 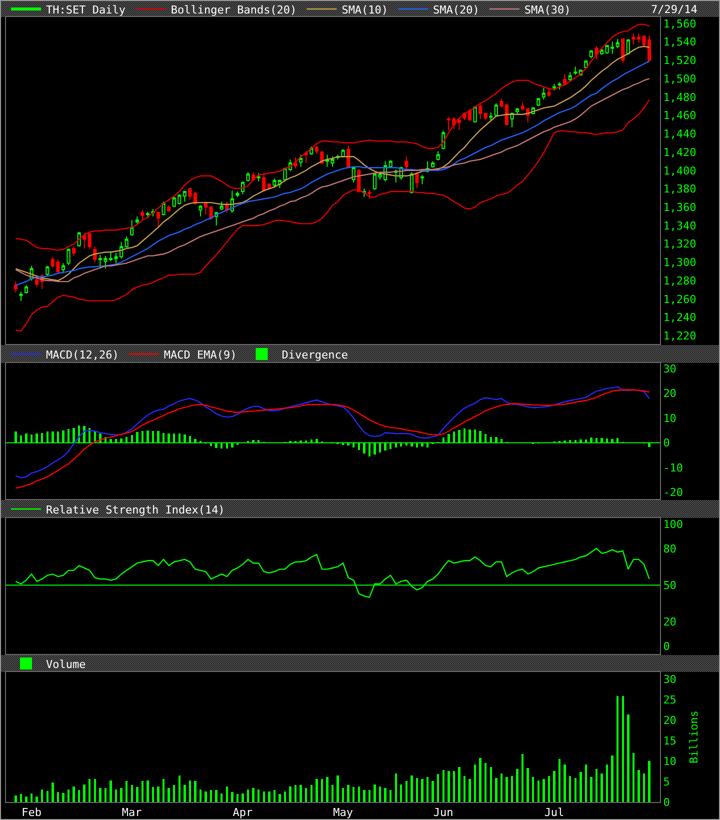 What do you see at coordinates (679, 61) in the screenshot?
I see `y-tick-label: 1,520` at bounding box center [679, 61].